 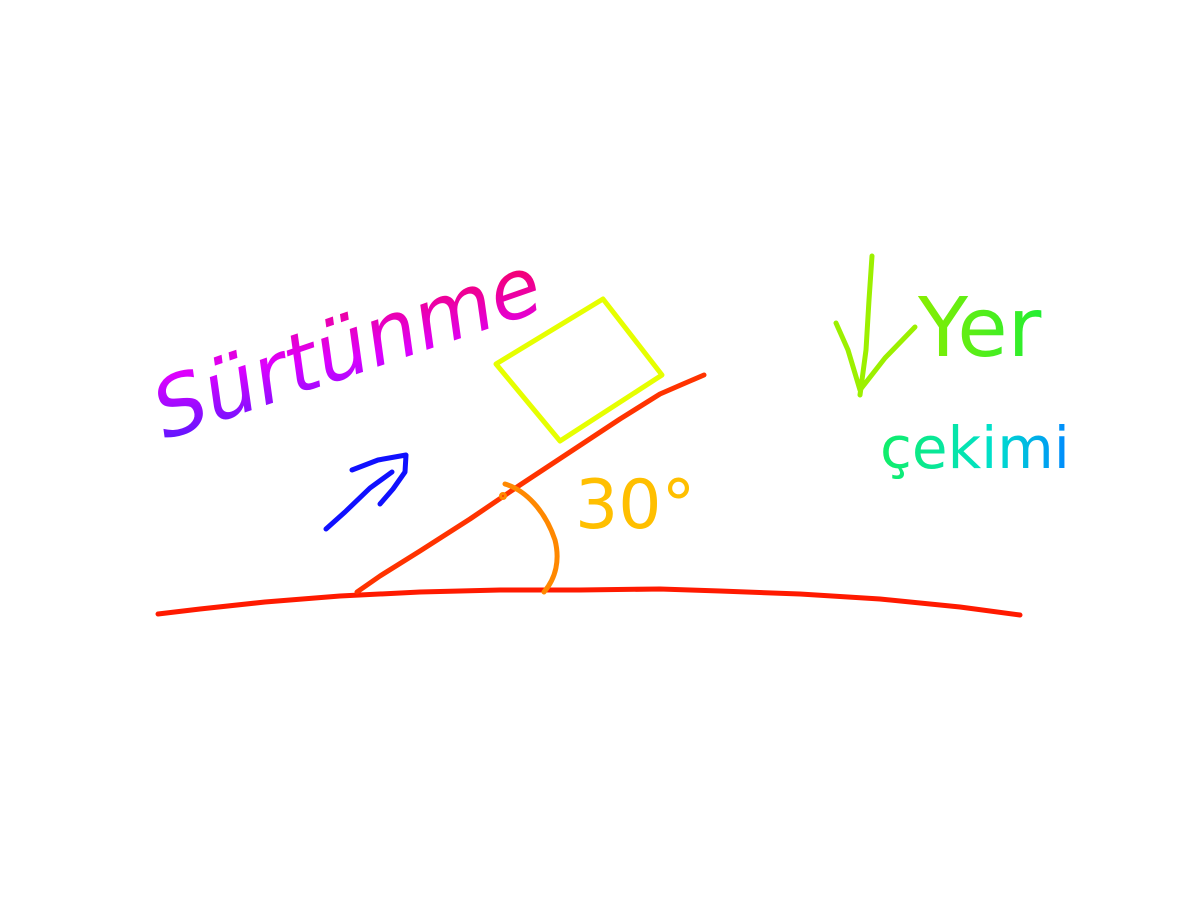 I want to click on angle-arc, so click(x=531, y=538).